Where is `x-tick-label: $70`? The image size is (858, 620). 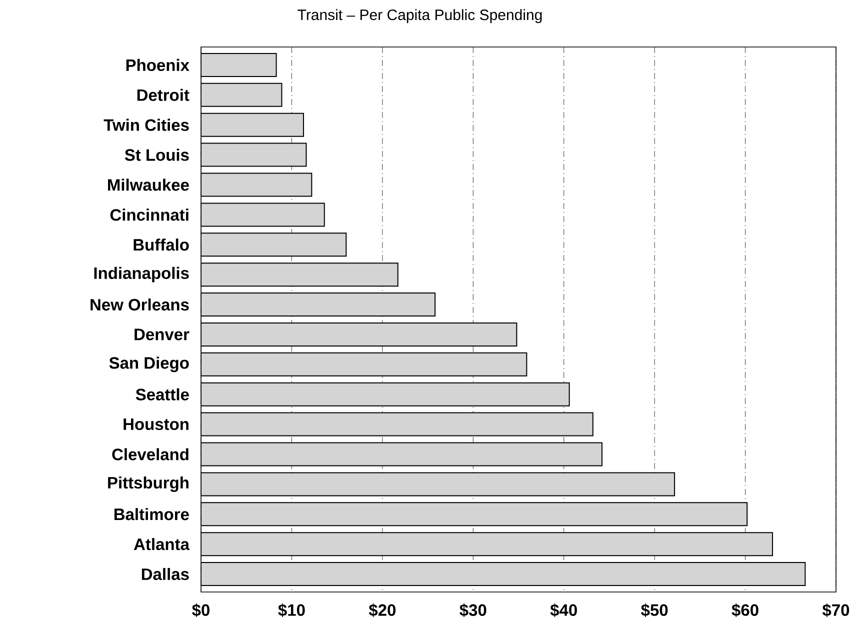
x-tick-label: $70 is located at coordinates (836, 610).